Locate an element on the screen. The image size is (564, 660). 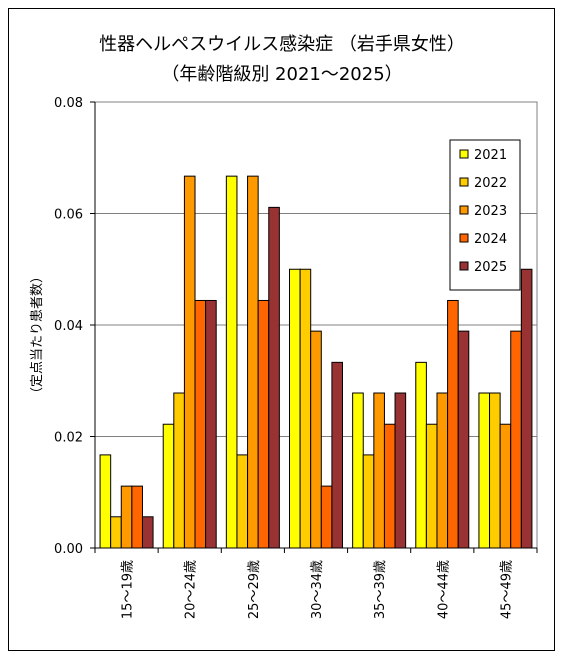
y-tick-label: 0.00 is located at coordinates (68, 549).